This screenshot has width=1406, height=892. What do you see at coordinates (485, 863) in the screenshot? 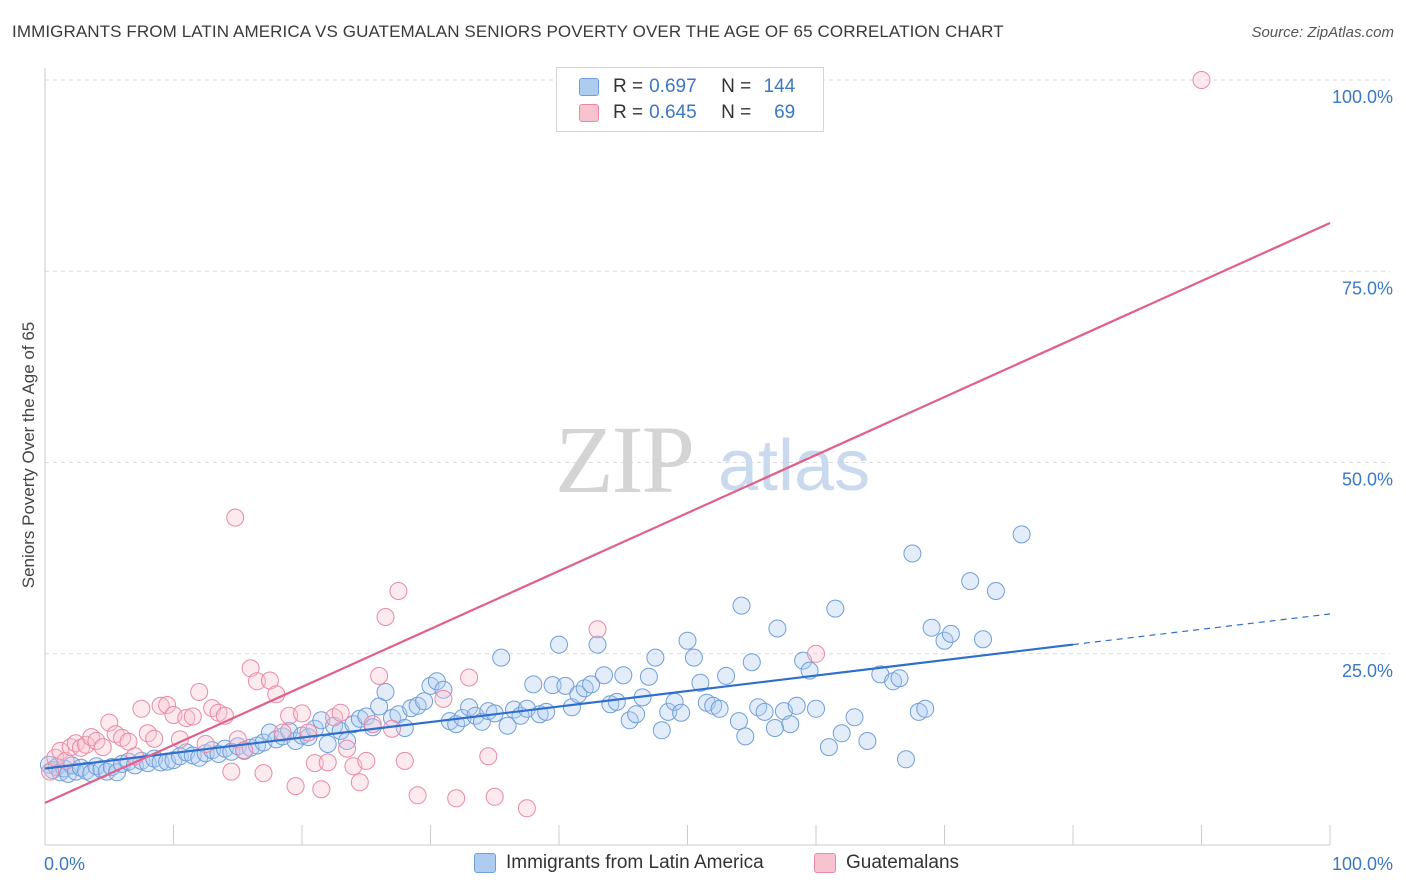
I see `legend-swatch-blue` at bounding box center [485, 863].